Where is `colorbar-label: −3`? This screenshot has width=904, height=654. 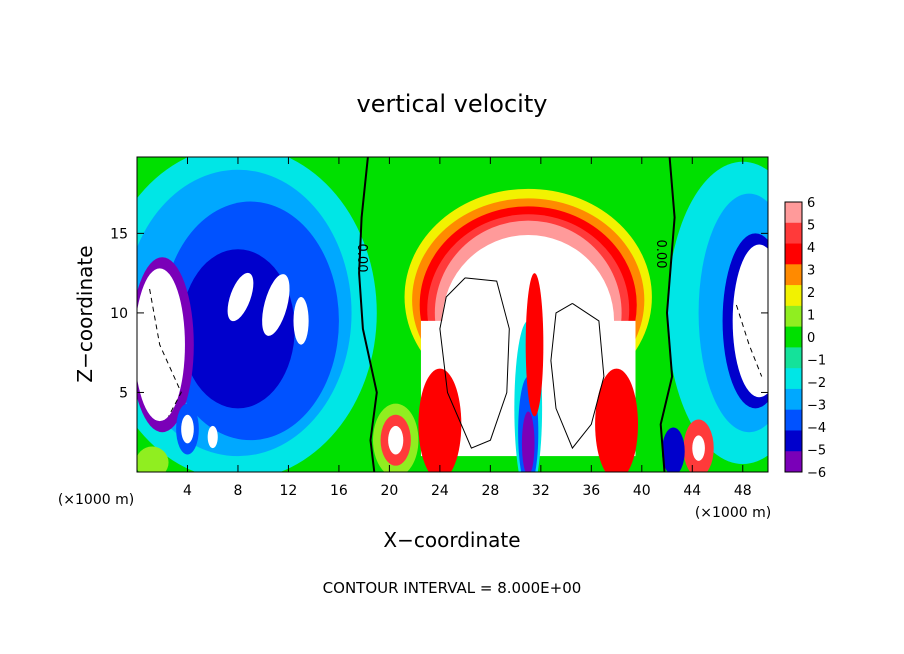
colorbar-label: −3 is located at coordinates (816, 406).